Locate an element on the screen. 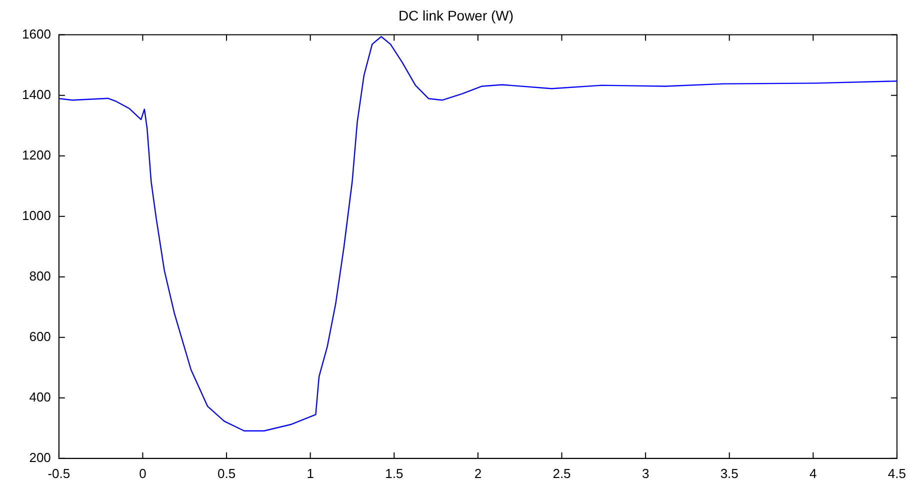 Image resolution: width=914 pixels, height=494 pixels. x-tick-label: 2.5 is located at coordinates (561, 473).